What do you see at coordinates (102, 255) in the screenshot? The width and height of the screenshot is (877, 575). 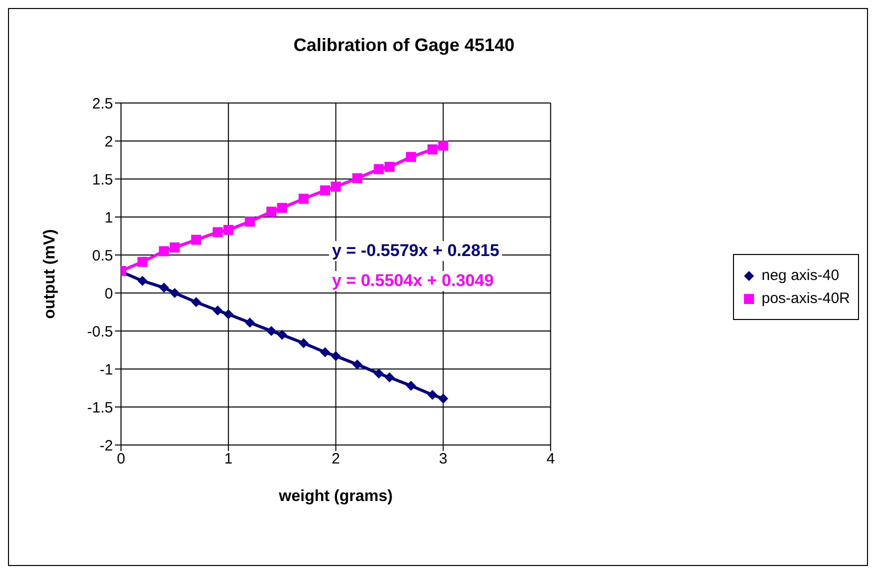 I see `y-tick-label: 0.5` at bounding box center [102, 255].